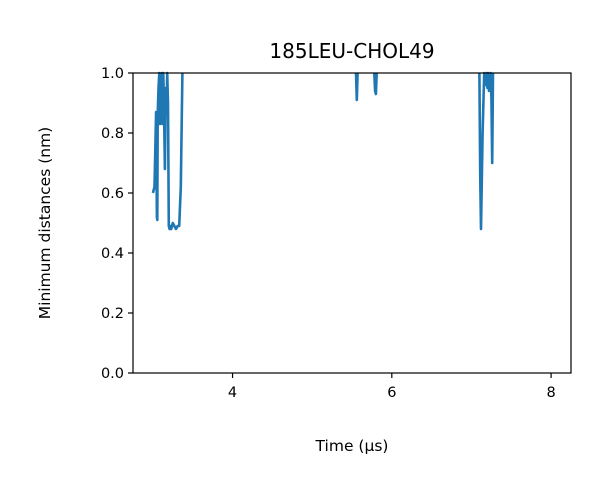  I want to click on y-tick-label: 0.2, so click(112, 314).